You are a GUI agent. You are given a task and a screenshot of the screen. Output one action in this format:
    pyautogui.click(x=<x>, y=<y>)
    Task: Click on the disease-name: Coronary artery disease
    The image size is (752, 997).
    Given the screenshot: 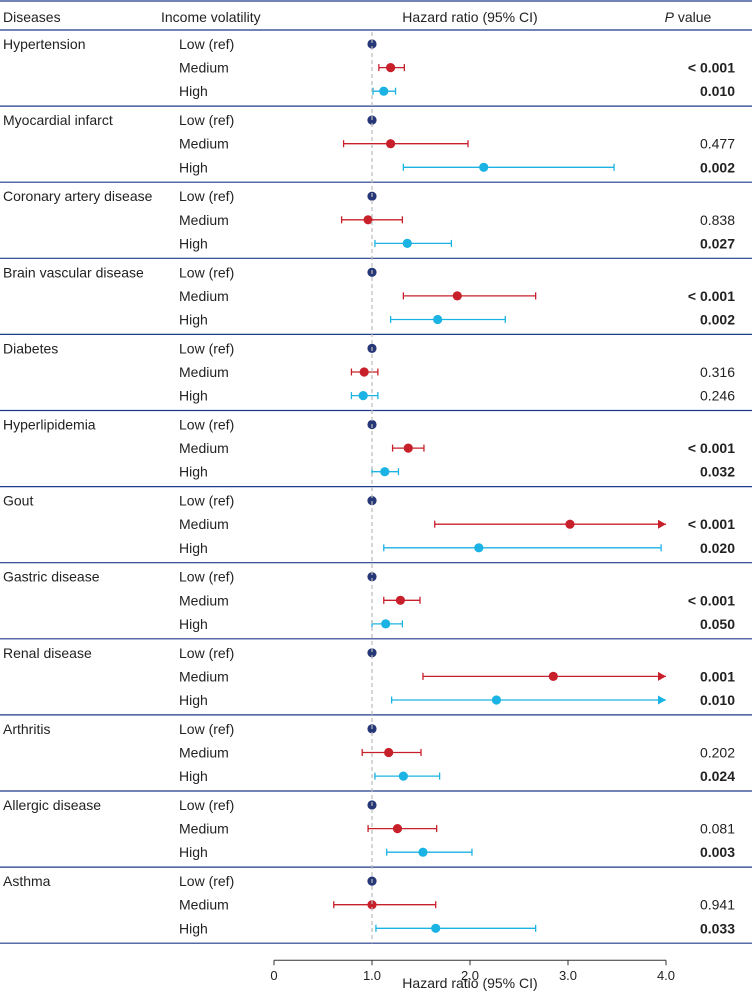 What is the action you would take?
    pyautogui.click(x=78, y=196)
    